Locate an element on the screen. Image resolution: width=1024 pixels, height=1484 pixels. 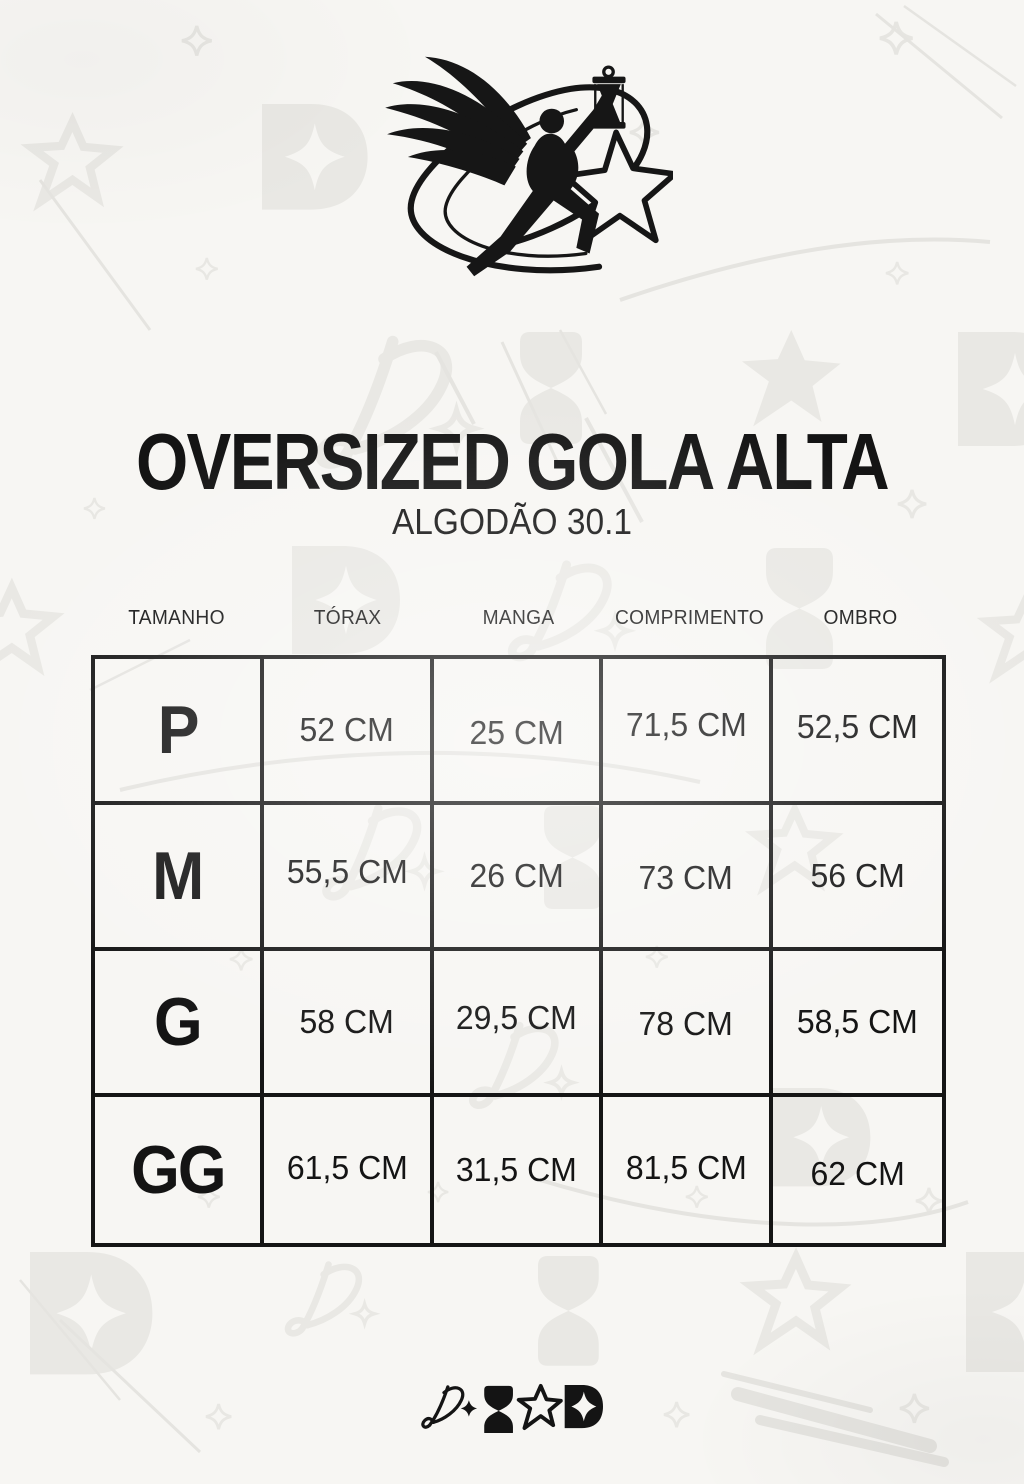
script-d-star-icon is located at coordinates (449, 1407).